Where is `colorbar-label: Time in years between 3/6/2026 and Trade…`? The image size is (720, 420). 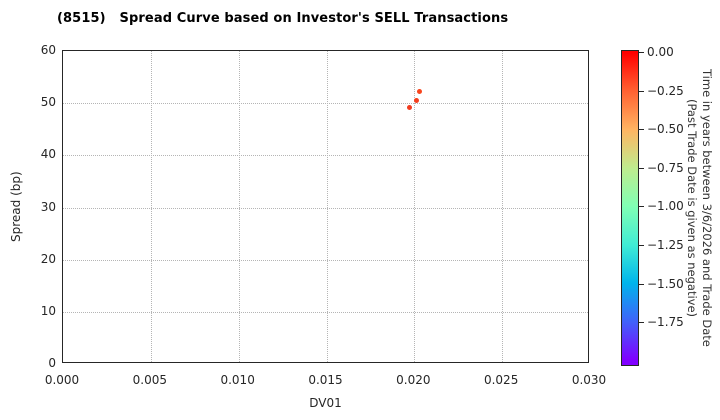 colorbar-label: Time in years between 3/6/2026 and Trade… is located at coordinates (699, 208).